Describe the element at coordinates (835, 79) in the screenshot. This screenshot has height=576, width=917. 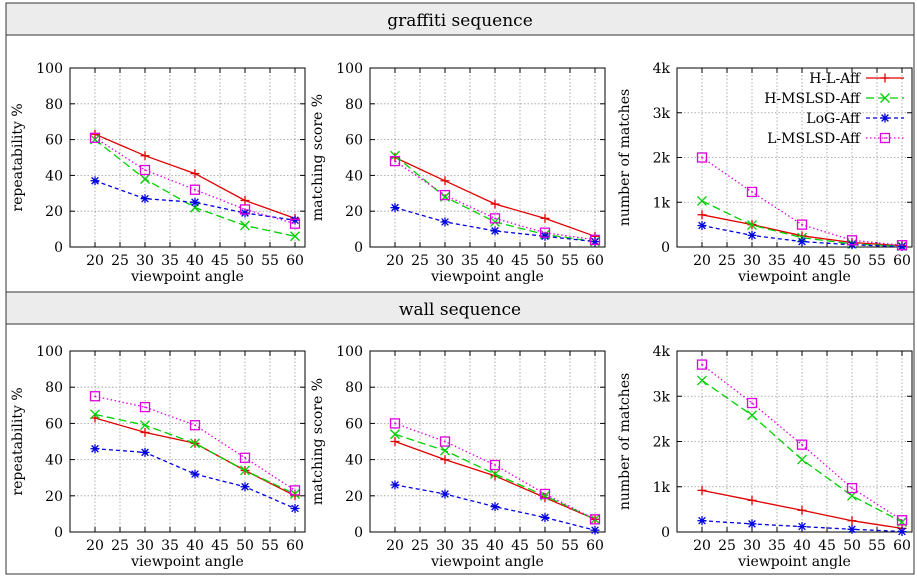
I see `legend-label: H-L-Aff` at that location.